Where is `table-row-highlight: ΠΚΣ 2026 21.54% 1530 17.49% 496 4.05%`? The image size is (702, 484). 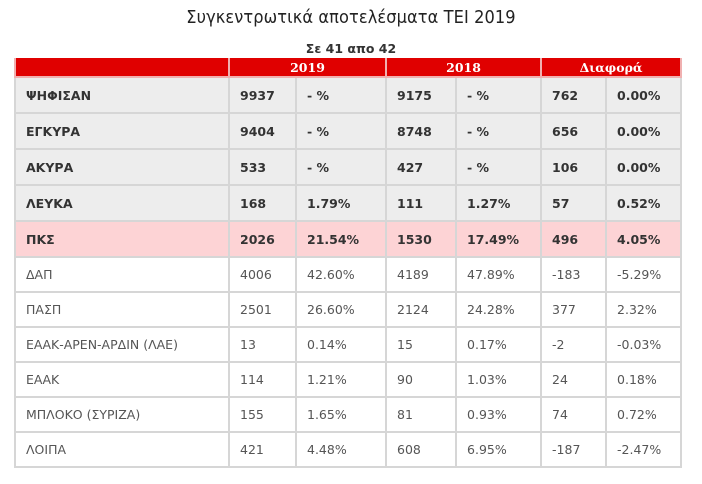 table-row-highlight: ΠΚΣ 2026 21.54% 1530 17.49% 496 4.05% is located at coordinates (348, 239).